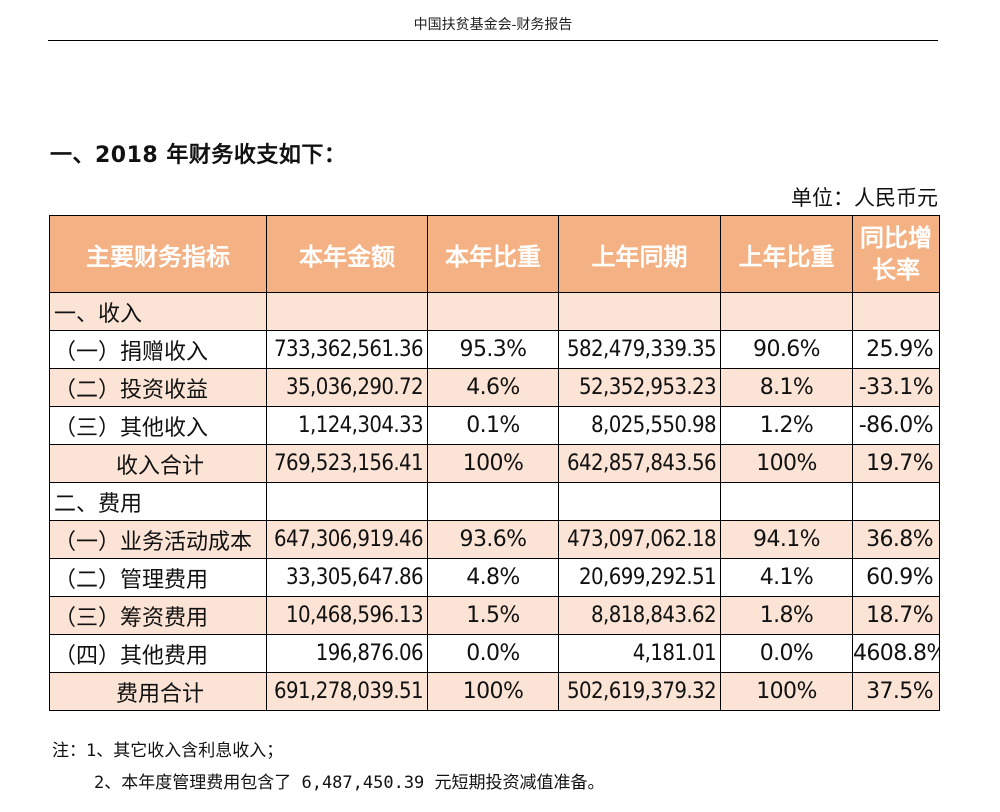  What do you see at coordinates (158, 615) in the screenshot?
I see `row-label-cell: （三）筹资费用` at bounding box center [158, 615].